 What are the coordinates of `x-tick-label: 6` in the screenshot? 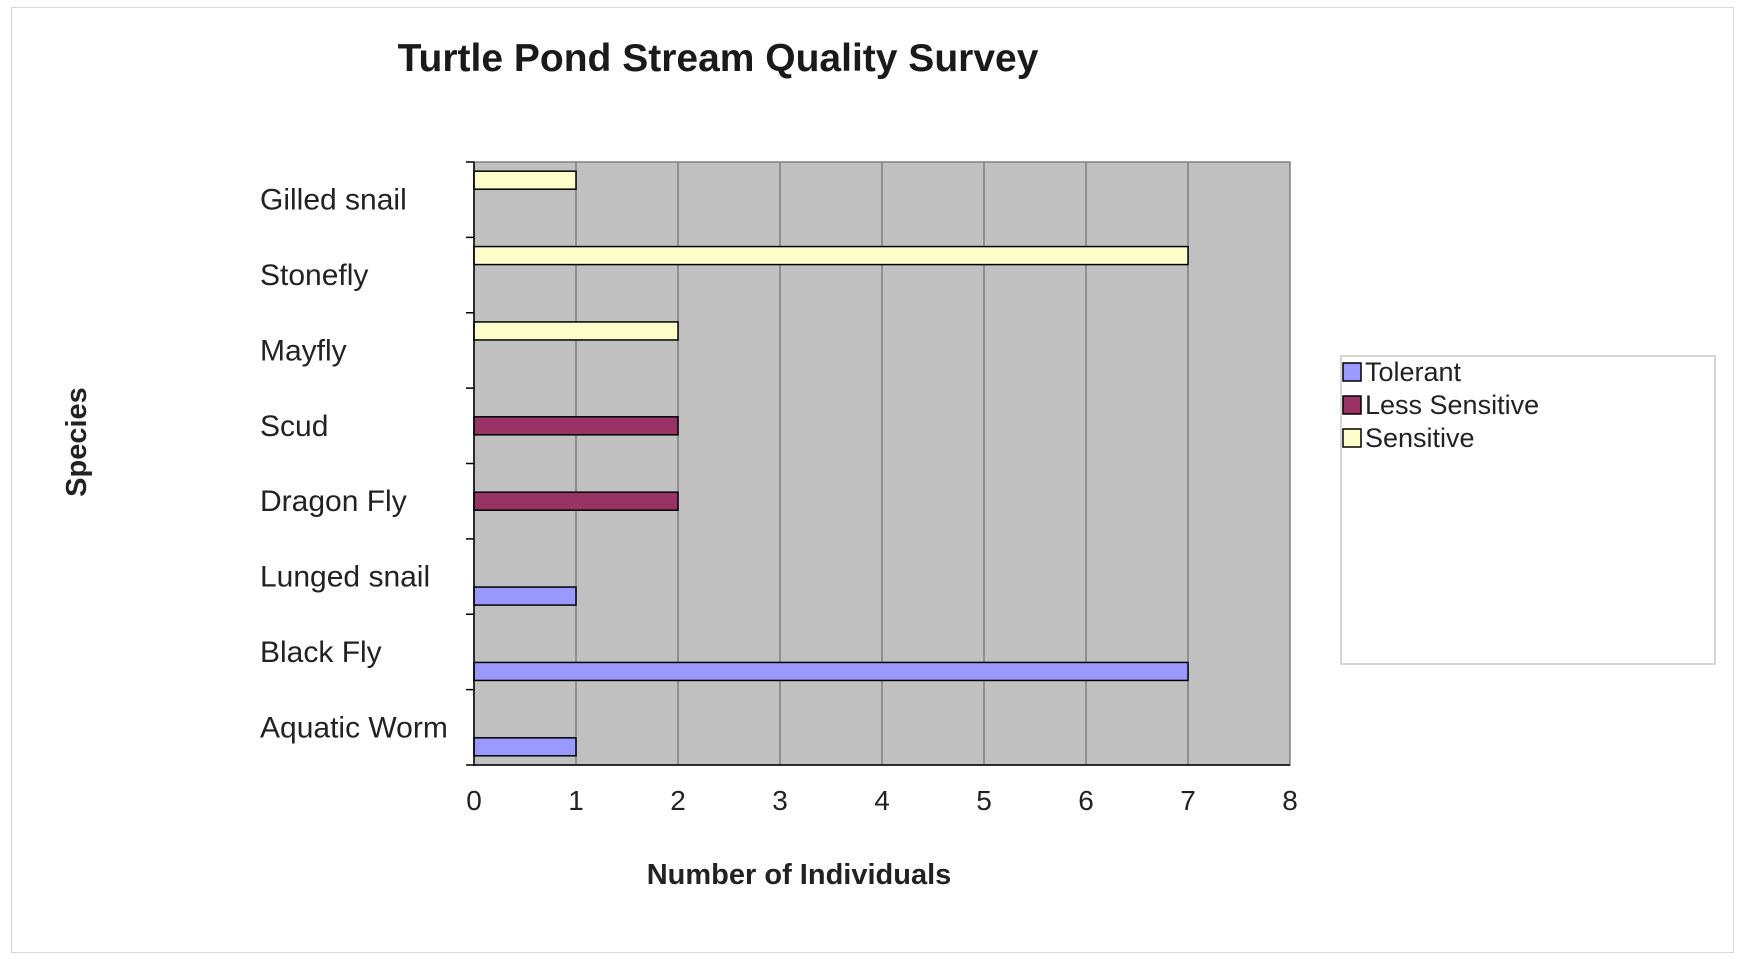 It's located at (1086, 800).